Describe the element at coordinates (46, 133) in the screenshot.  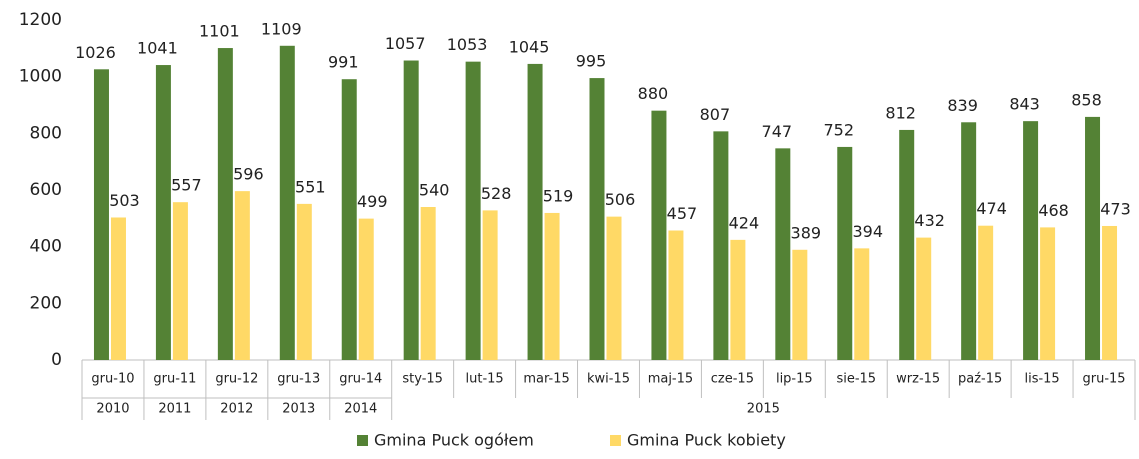
I see `y-tick-label: 800` at that location.